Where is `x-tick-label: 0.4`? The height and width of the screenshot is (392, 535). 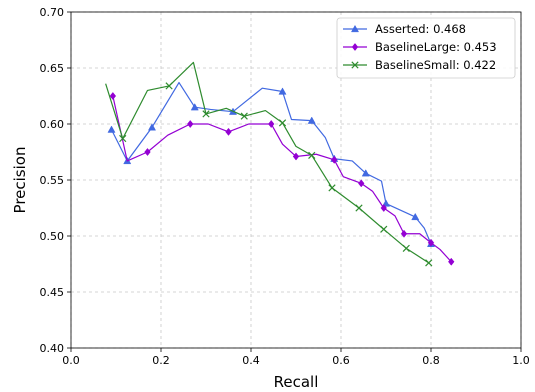 x-tick-label: 0.4 is located at coordinates (251, 360).